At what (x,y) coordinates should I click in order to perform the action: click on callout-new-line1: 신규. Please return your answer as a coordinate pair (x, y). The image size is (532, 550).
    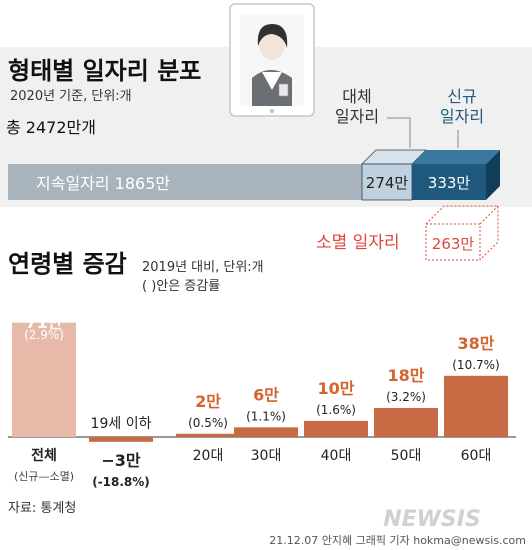
    Looking at the image, I should click on (461, 96).